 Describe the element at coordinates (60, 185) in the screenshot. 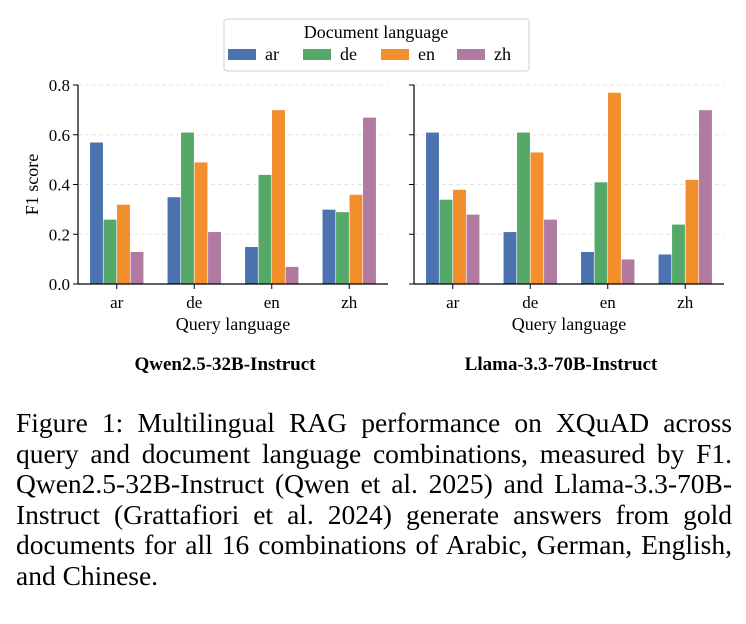

I see `y-tick-label: 0.4` at that location.